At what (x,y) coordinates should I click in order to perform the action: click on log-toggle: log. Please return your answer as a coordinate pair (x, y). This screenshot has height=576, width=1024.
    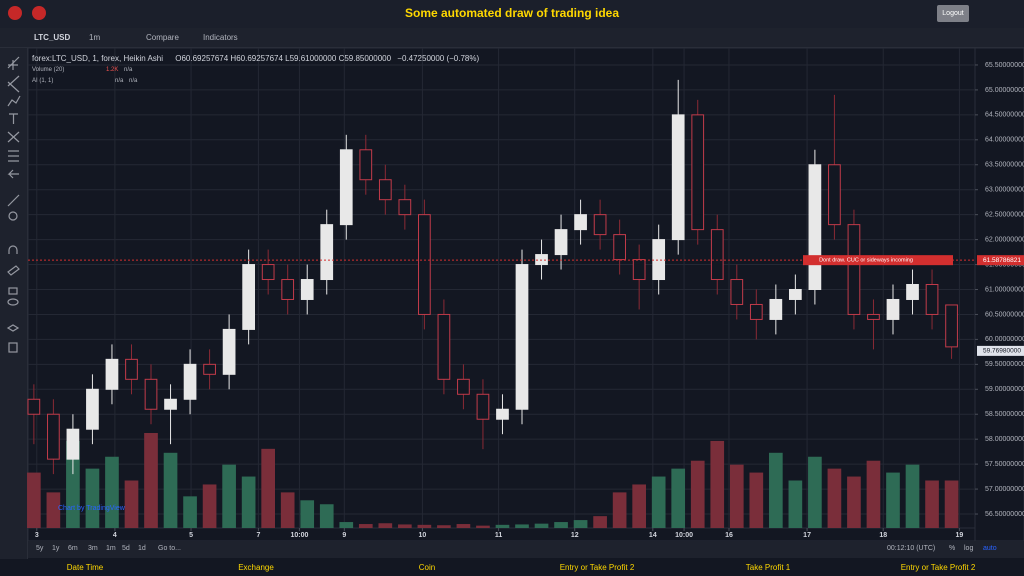
    Looking at the image, I should click on (969, 548).